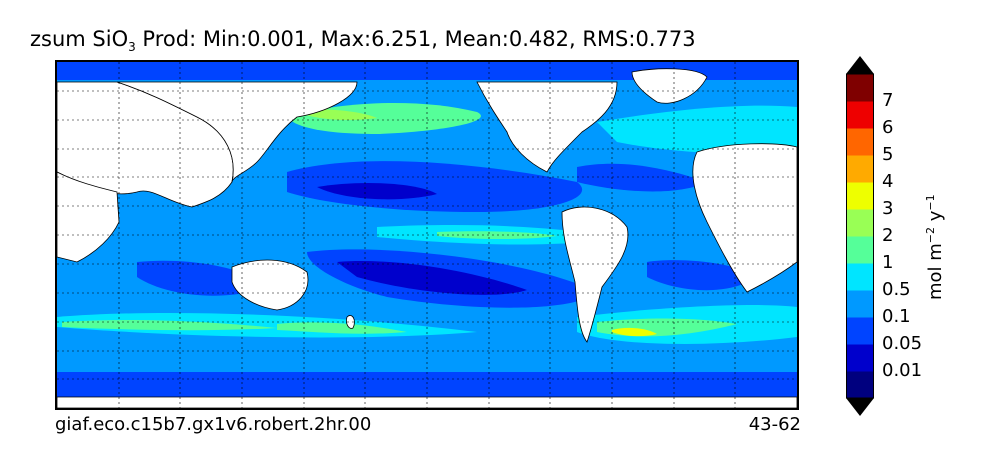 The image size is (994, 466). I want to click on south-pacific-gyre-core, so click(432, 278).